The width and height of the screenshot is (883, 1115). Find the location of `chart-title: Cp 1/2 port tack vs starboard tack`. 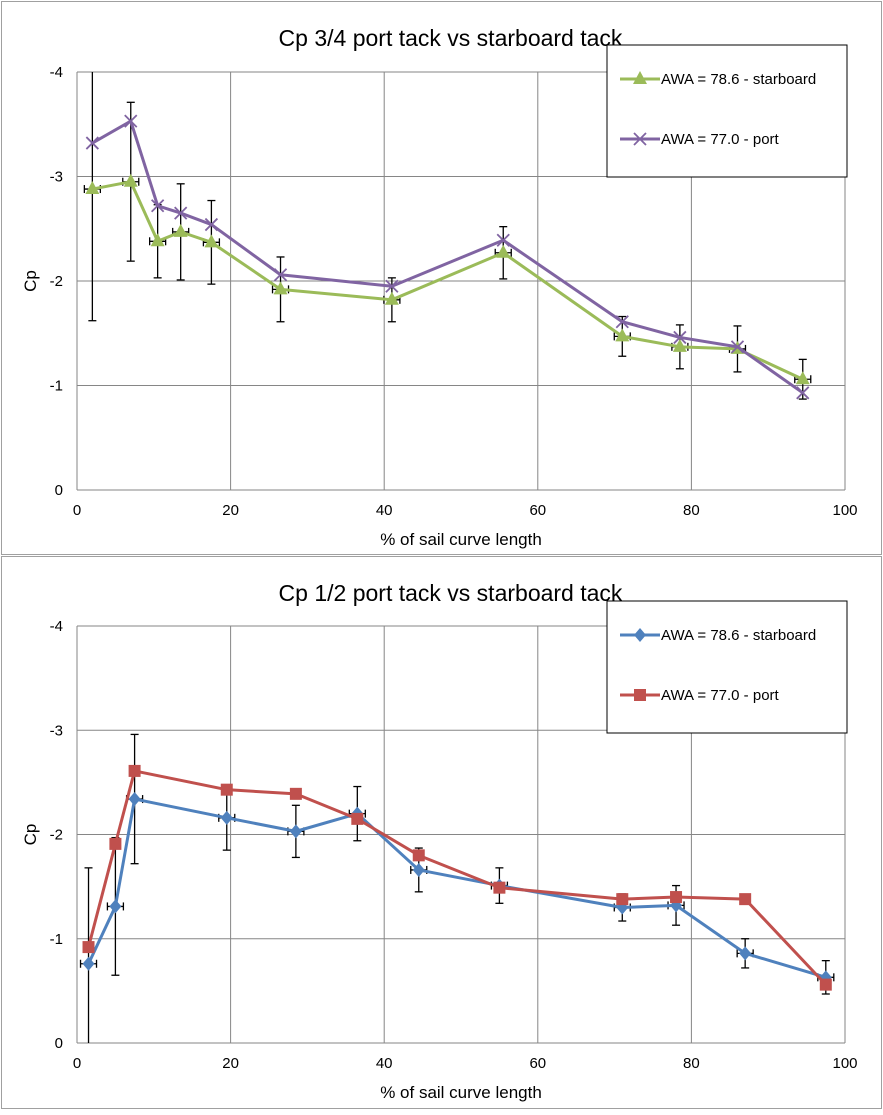

chart-title: Cp 1/2 port tack vs starboard tack is located at coordinates (451, 593).